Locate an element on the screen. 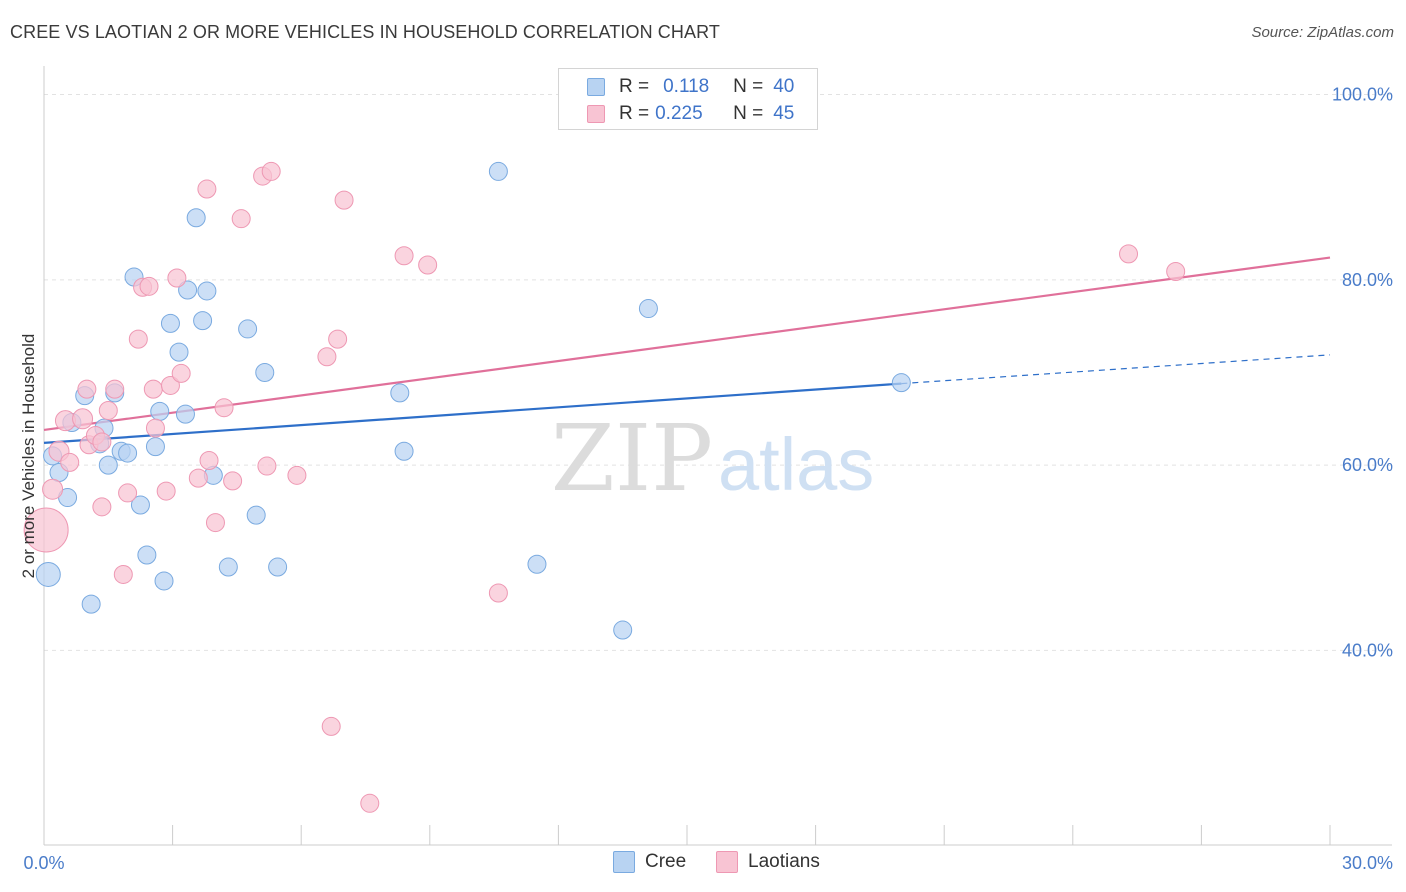 The image size is (1406, 892). watermark-atlas: atlas is located at coordinates (796, 464).